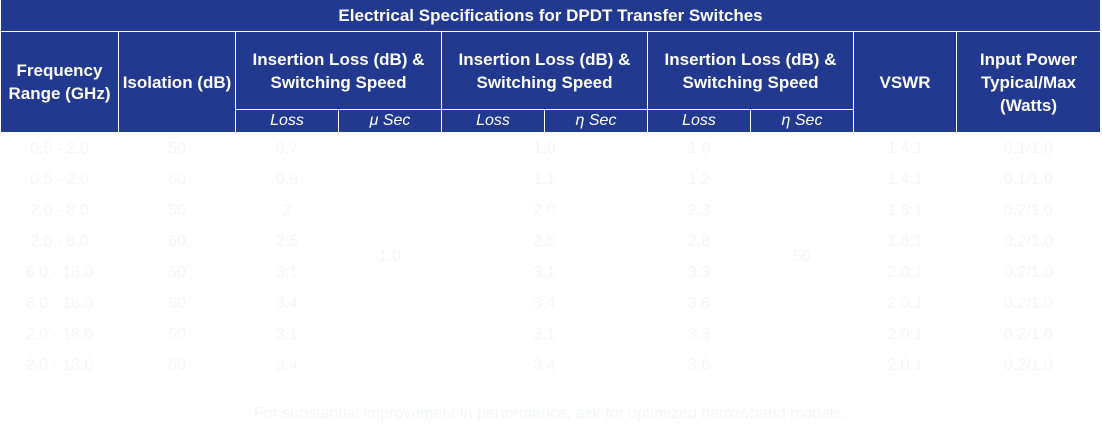 The image size is (1102, 438). What do you see at coordinates (287, 241) in the screenshot?
I see `cell-loss-1: 2.5` at bounding box center [287, 241].